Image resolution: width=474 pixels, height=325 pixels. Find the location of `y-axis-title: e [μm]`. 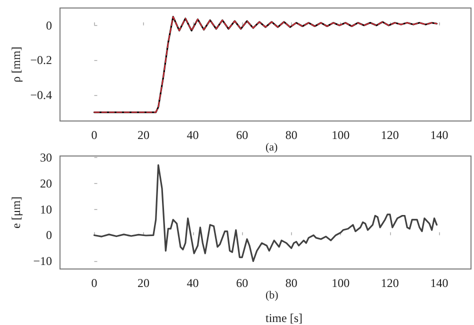

y-axis-title: e [μm] is located at coordinates (16, 212).